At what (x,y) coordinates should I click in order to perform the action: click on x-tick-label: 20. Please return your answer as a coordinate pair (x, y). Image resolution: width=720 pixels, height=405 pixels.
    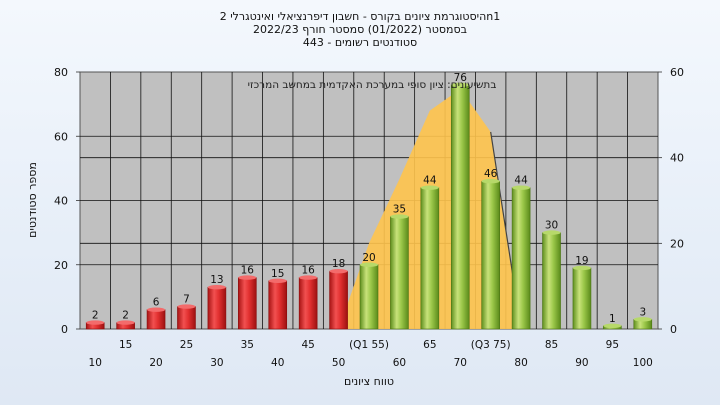
    Looking at the image, I should click on (155, 363).